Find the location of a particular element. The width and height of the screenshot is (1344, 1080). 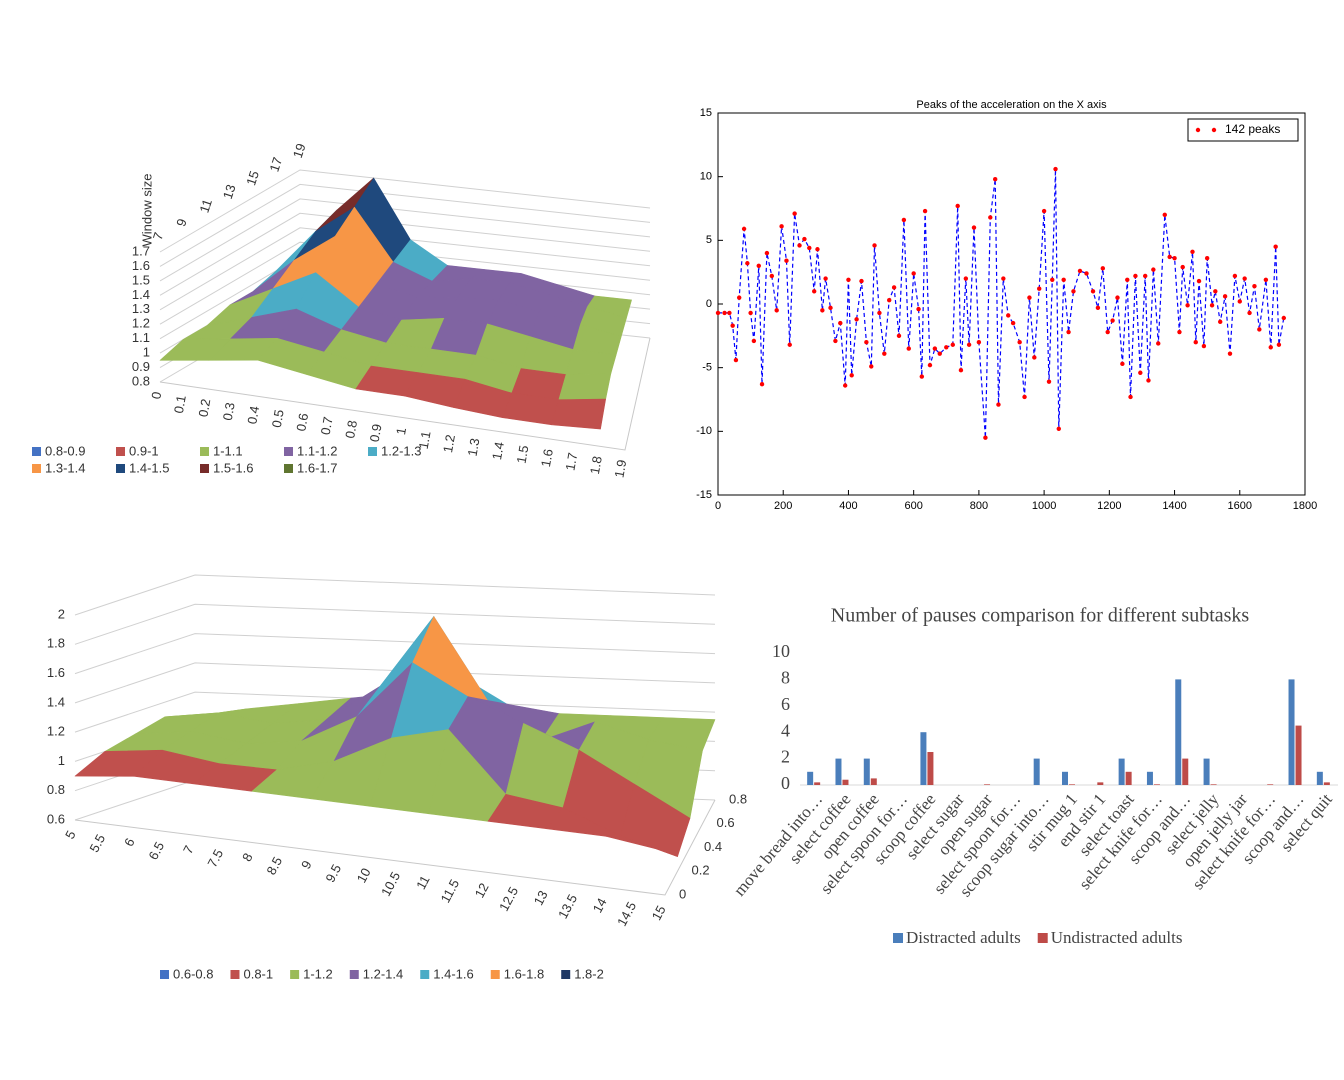

z-tick-label: 1 is located at coordinates (61, 760).